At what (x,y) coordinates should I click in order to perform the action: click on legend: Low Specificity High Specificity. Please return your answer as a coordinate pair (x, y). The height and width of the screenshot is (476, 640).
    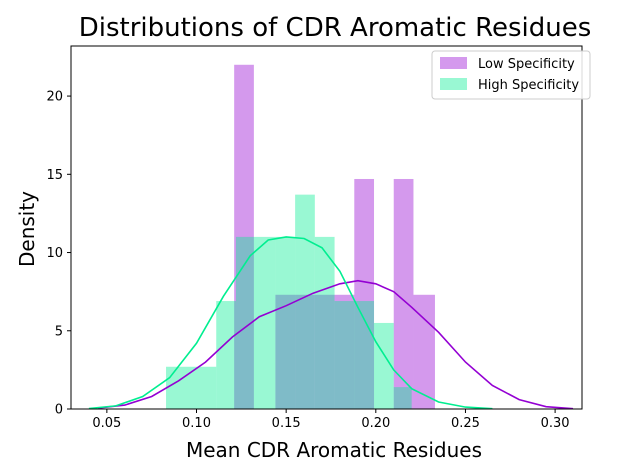
    Looking at the image, I should click on (511, 75).